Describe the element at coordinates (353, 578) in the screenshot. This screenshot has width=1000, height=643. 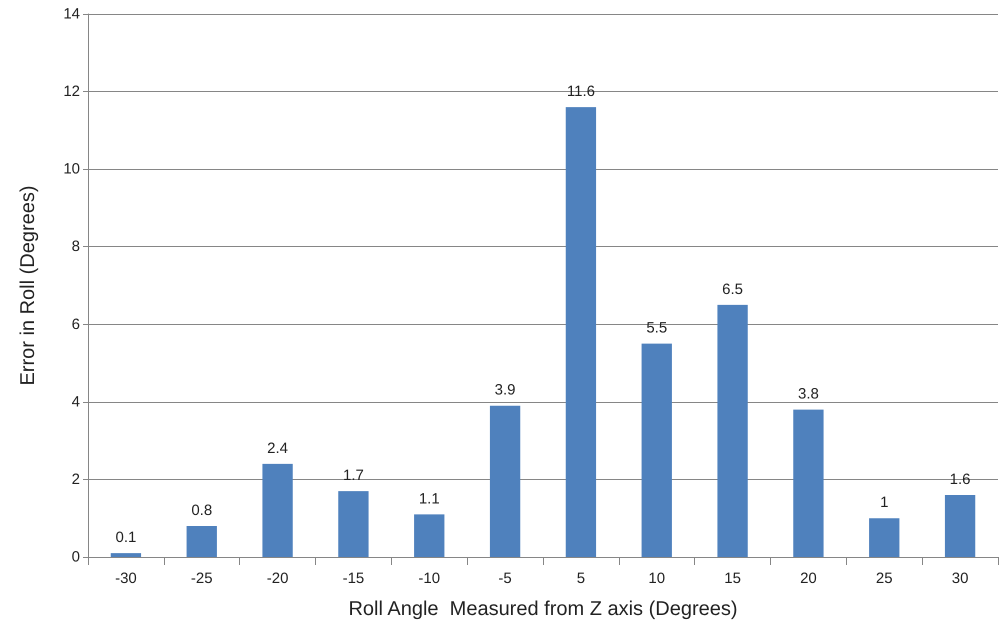
I see `x-tick-label: -15` at that location.